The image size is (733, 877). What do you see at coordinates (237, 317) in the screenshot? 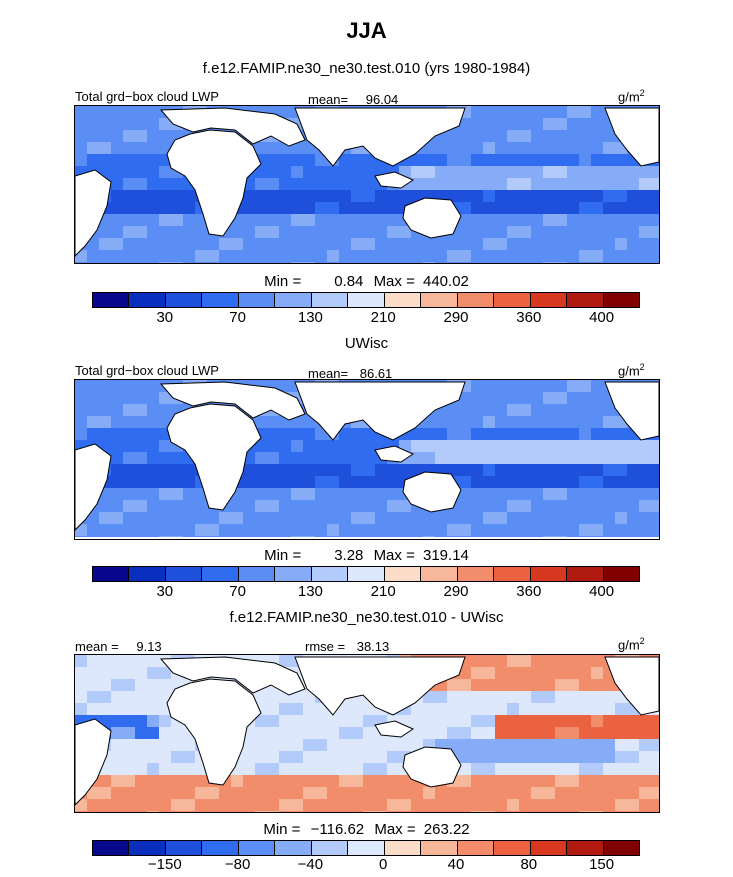
I see `colorbar-tick-label: 70` at bounding box center [237, 317].